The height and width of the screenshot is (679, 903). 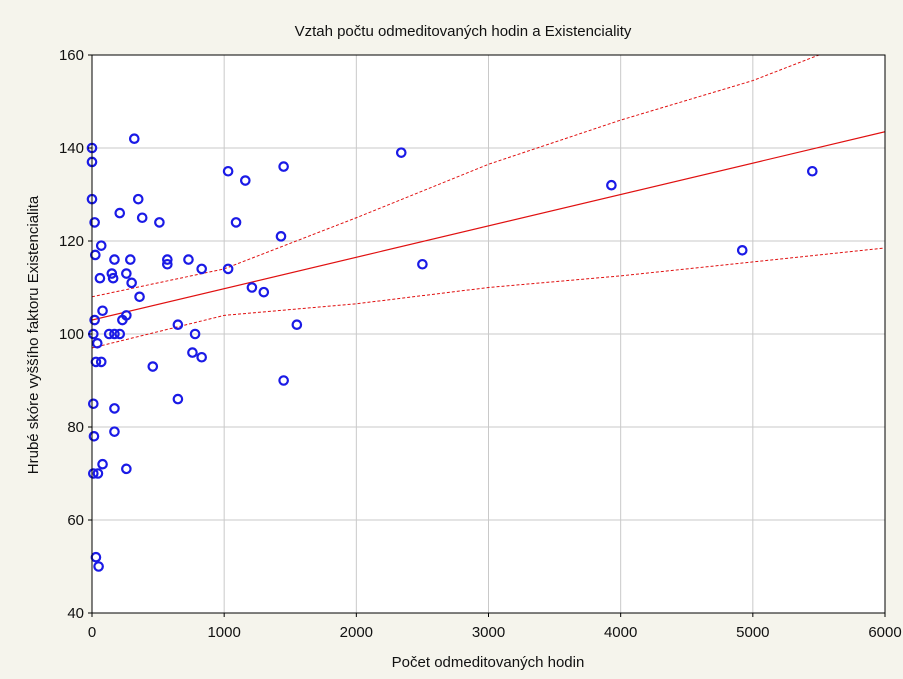 I want to click on x-tick-label-4: 4000, so click(x=620, y=632).